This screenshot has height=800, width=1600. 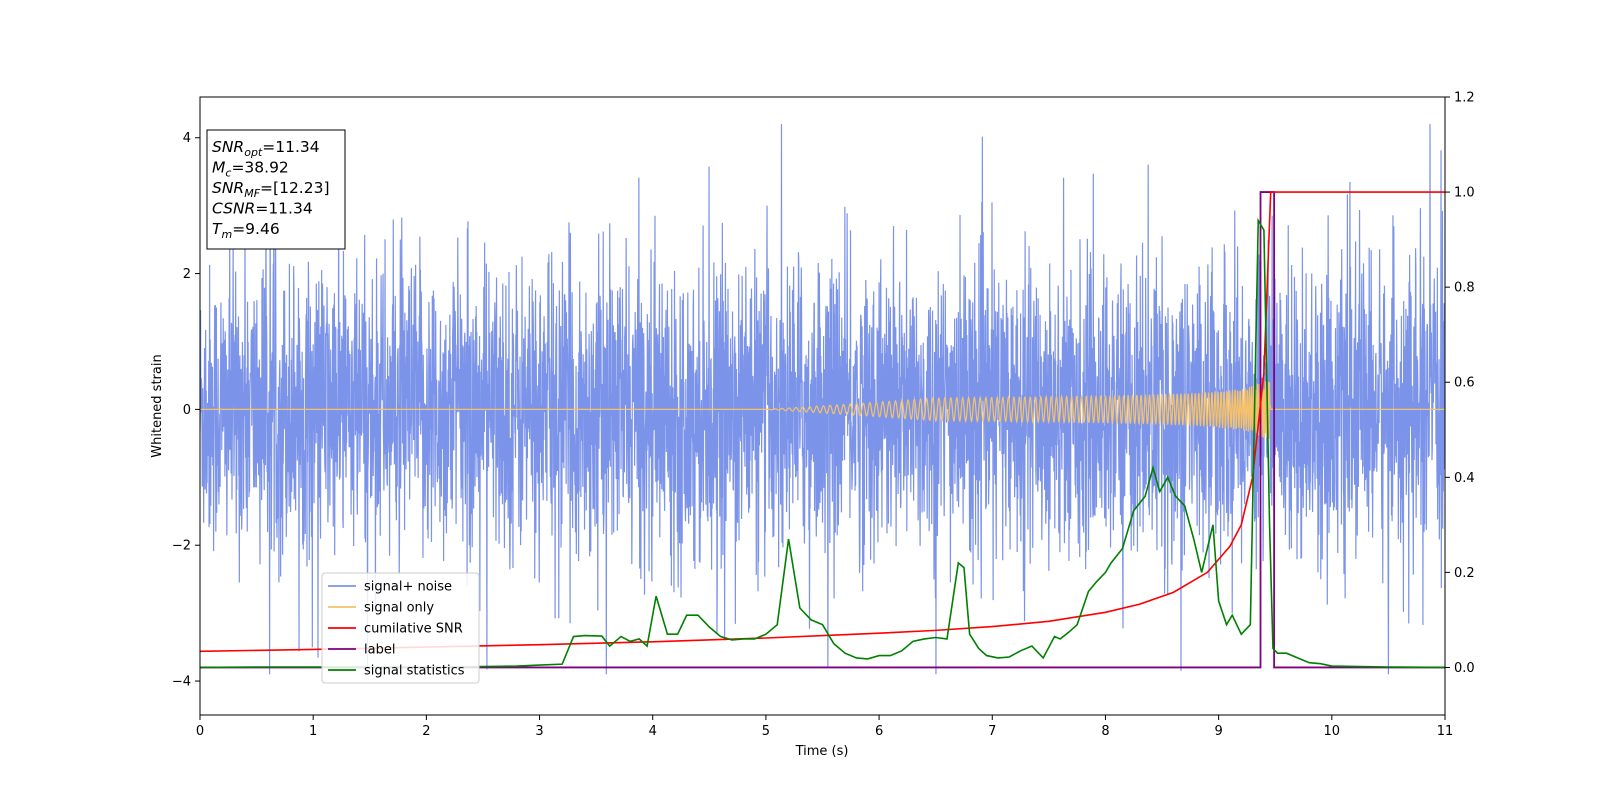 I want to click on x-tick-label: 0, so click(x=200, y=731).